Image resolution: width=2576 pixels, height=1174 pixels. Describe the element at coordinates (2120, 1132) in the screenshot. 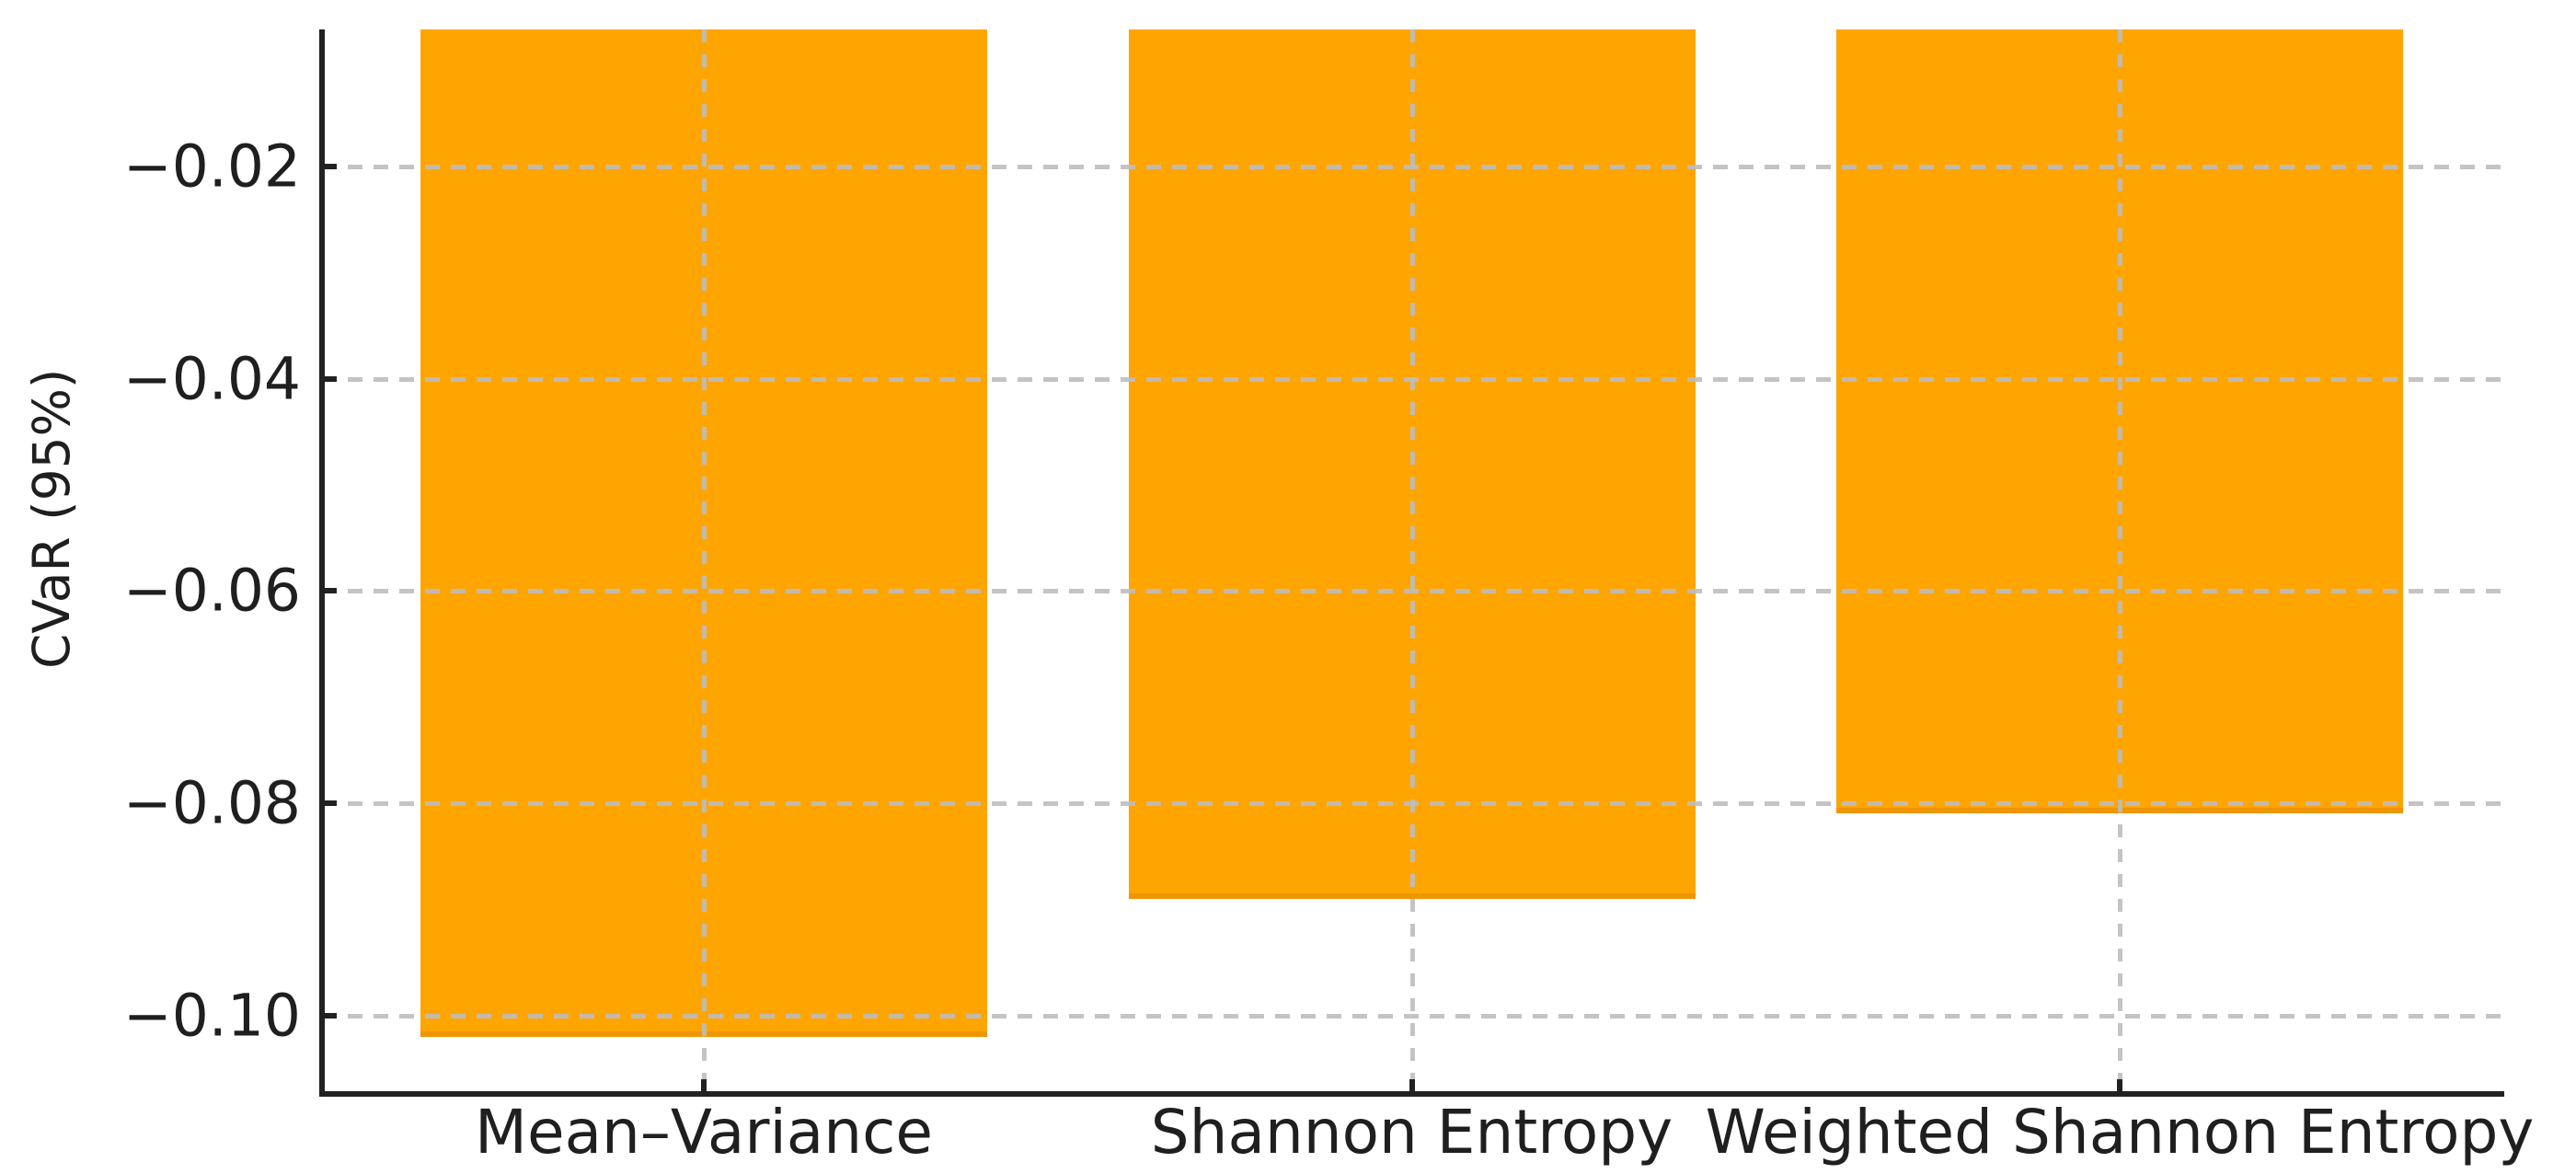

I see `x-tick-label-2: Weighted Shannon Entropy` at that location.